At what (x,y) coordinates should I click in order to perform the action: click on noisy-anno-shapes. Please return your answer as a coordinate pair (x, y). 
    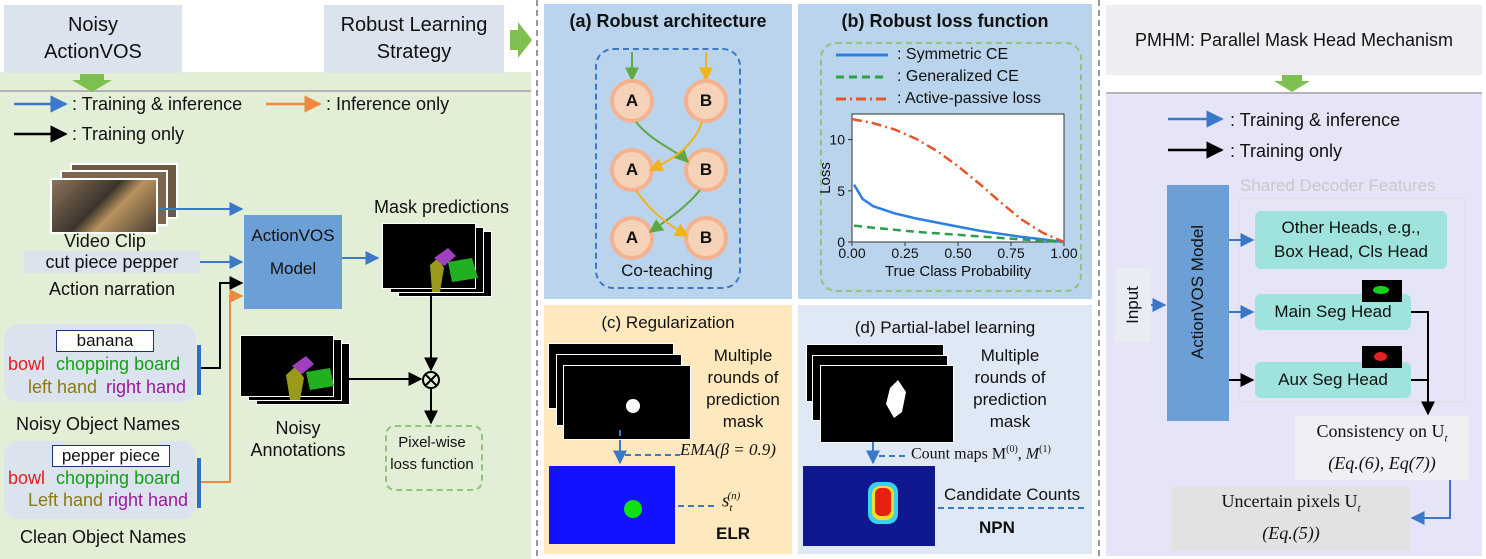
    Looking at the image, I should click on (310, 378).